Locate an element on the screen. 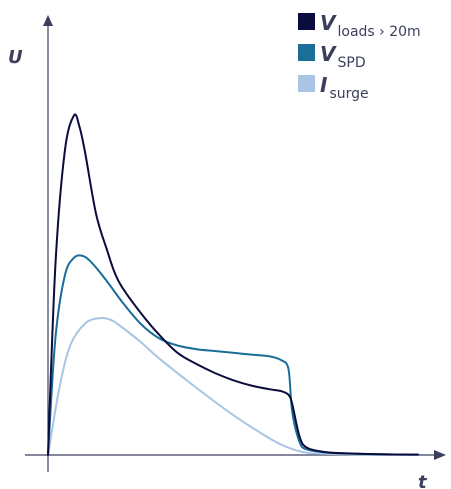  legend-subscript: surge is located at coordinates (348, 94).